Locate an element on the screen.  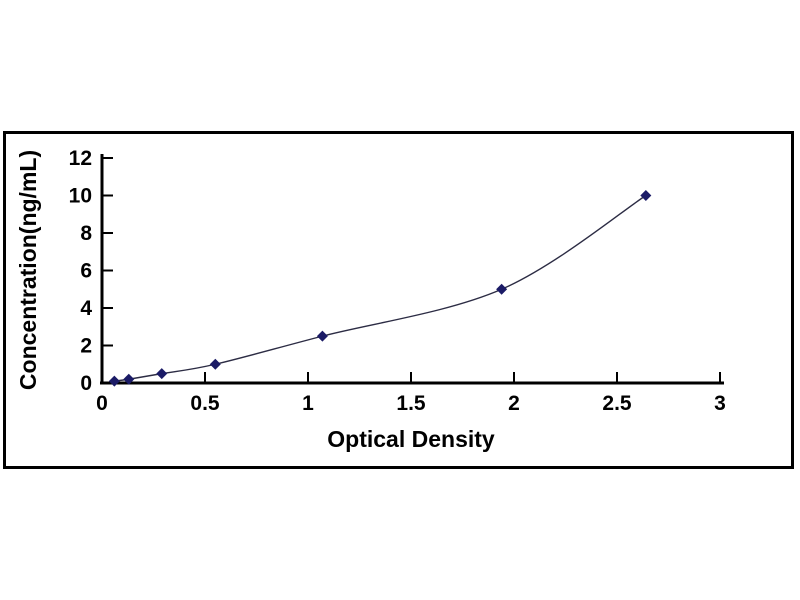
x-tick-label: 3 is located at coordinates (720, 403).